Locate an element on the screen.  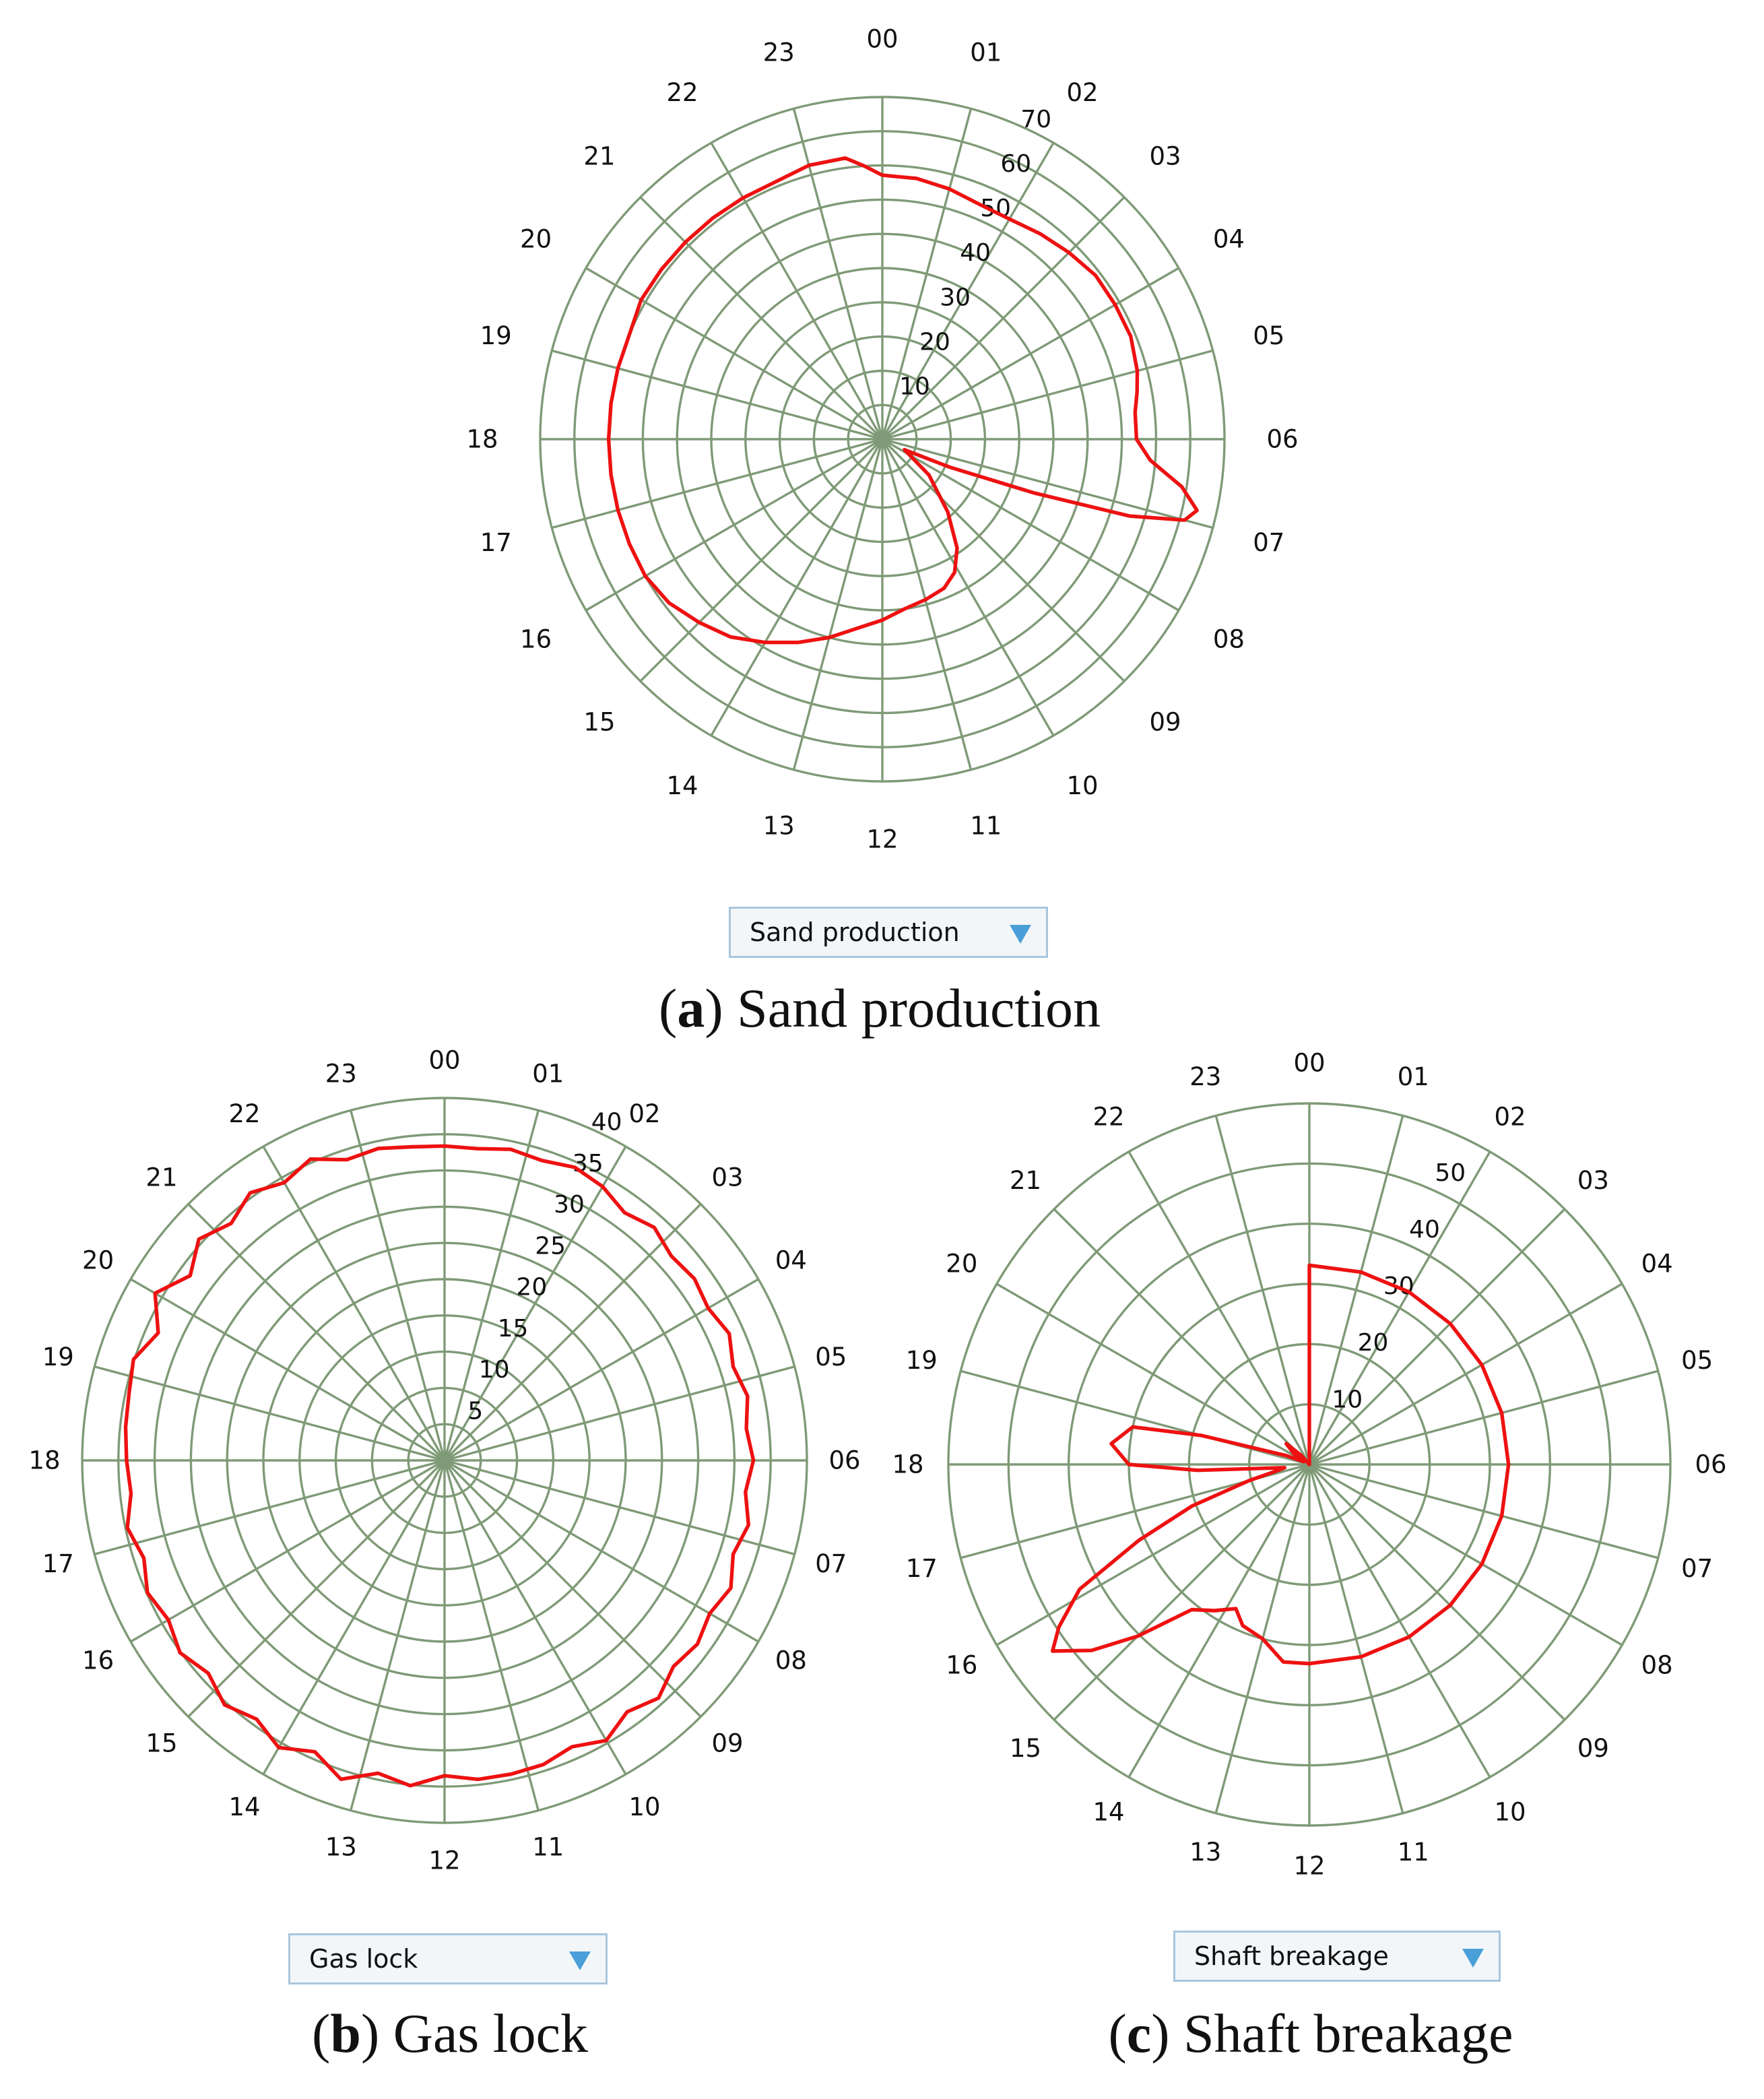
mode-select-gas-lock: Gas lock is located at coordinates (448, 1958).